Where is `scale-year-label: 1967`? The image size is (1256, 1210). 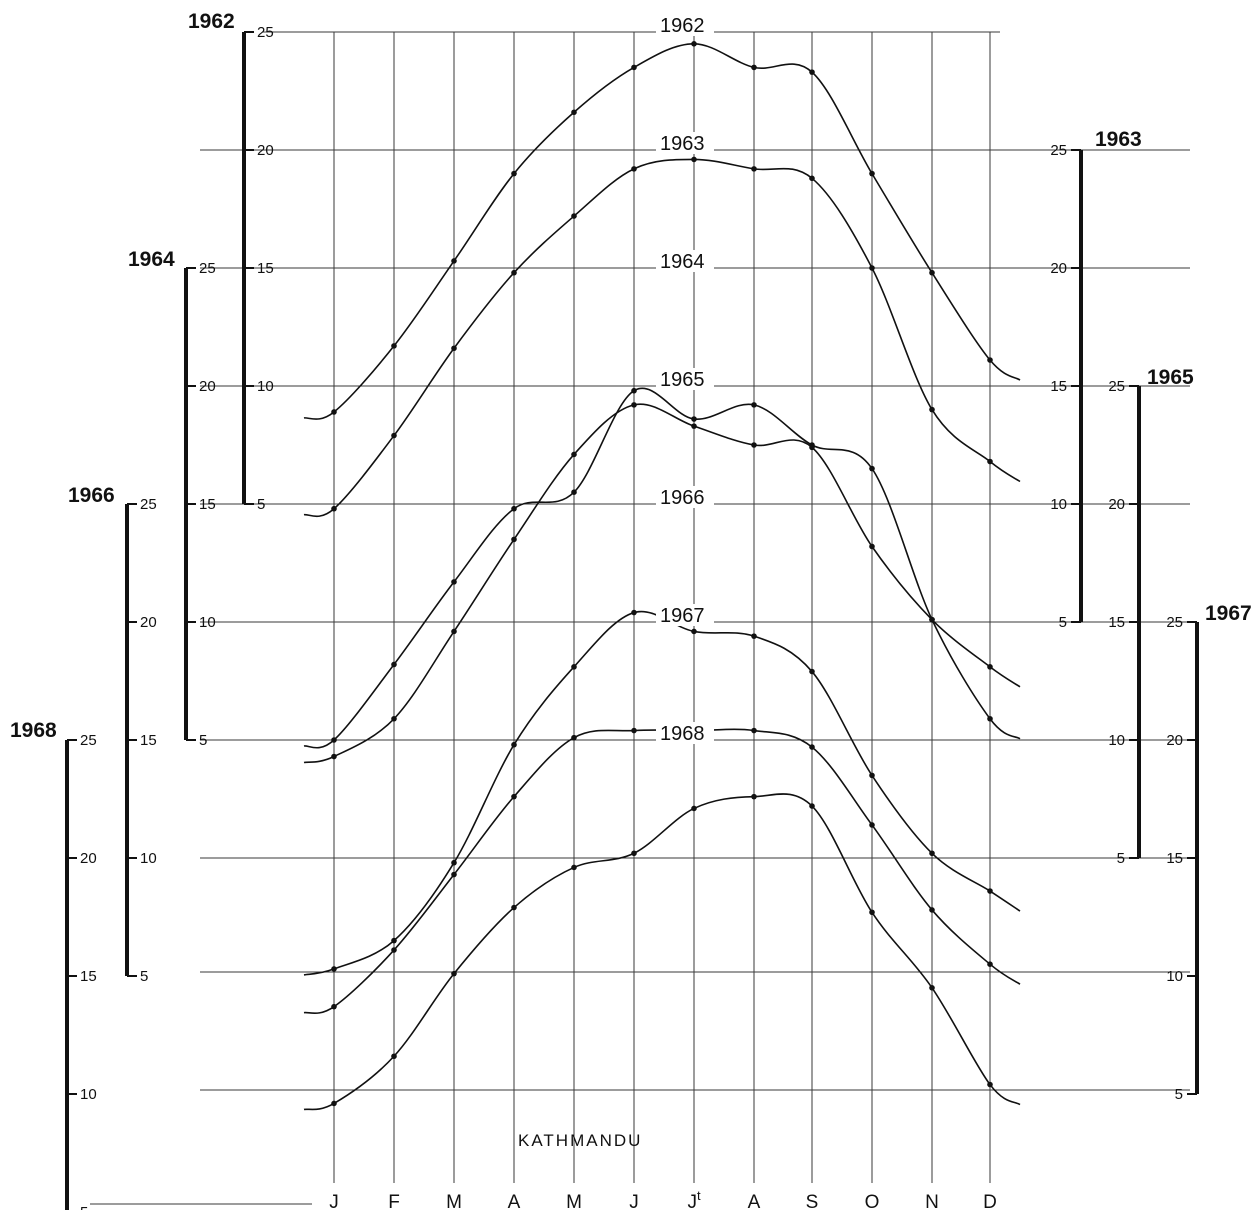
scale-year-label: 1967 is located at coordinates (1228, 613).